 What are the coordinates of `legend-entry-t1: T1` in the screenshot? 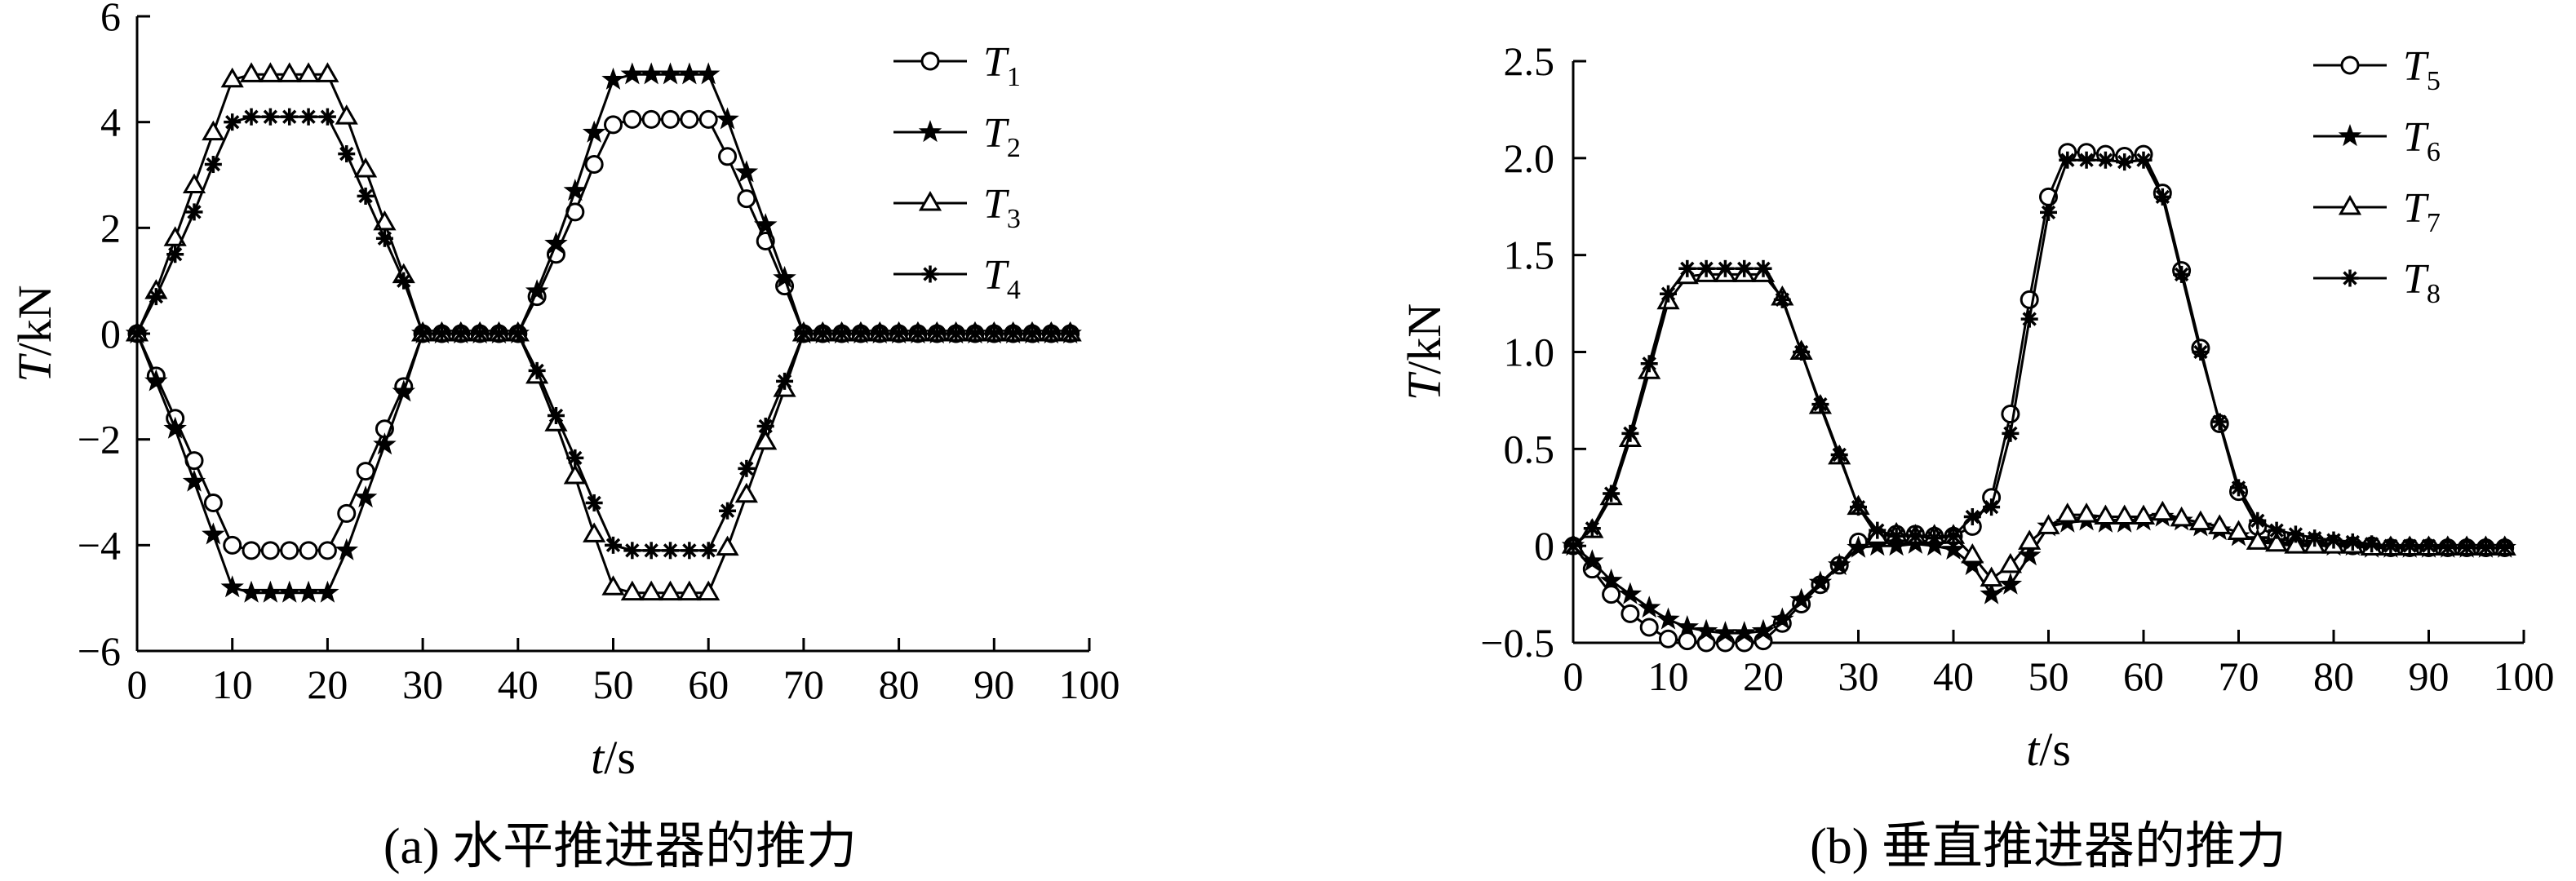 It's located at (957, 65).